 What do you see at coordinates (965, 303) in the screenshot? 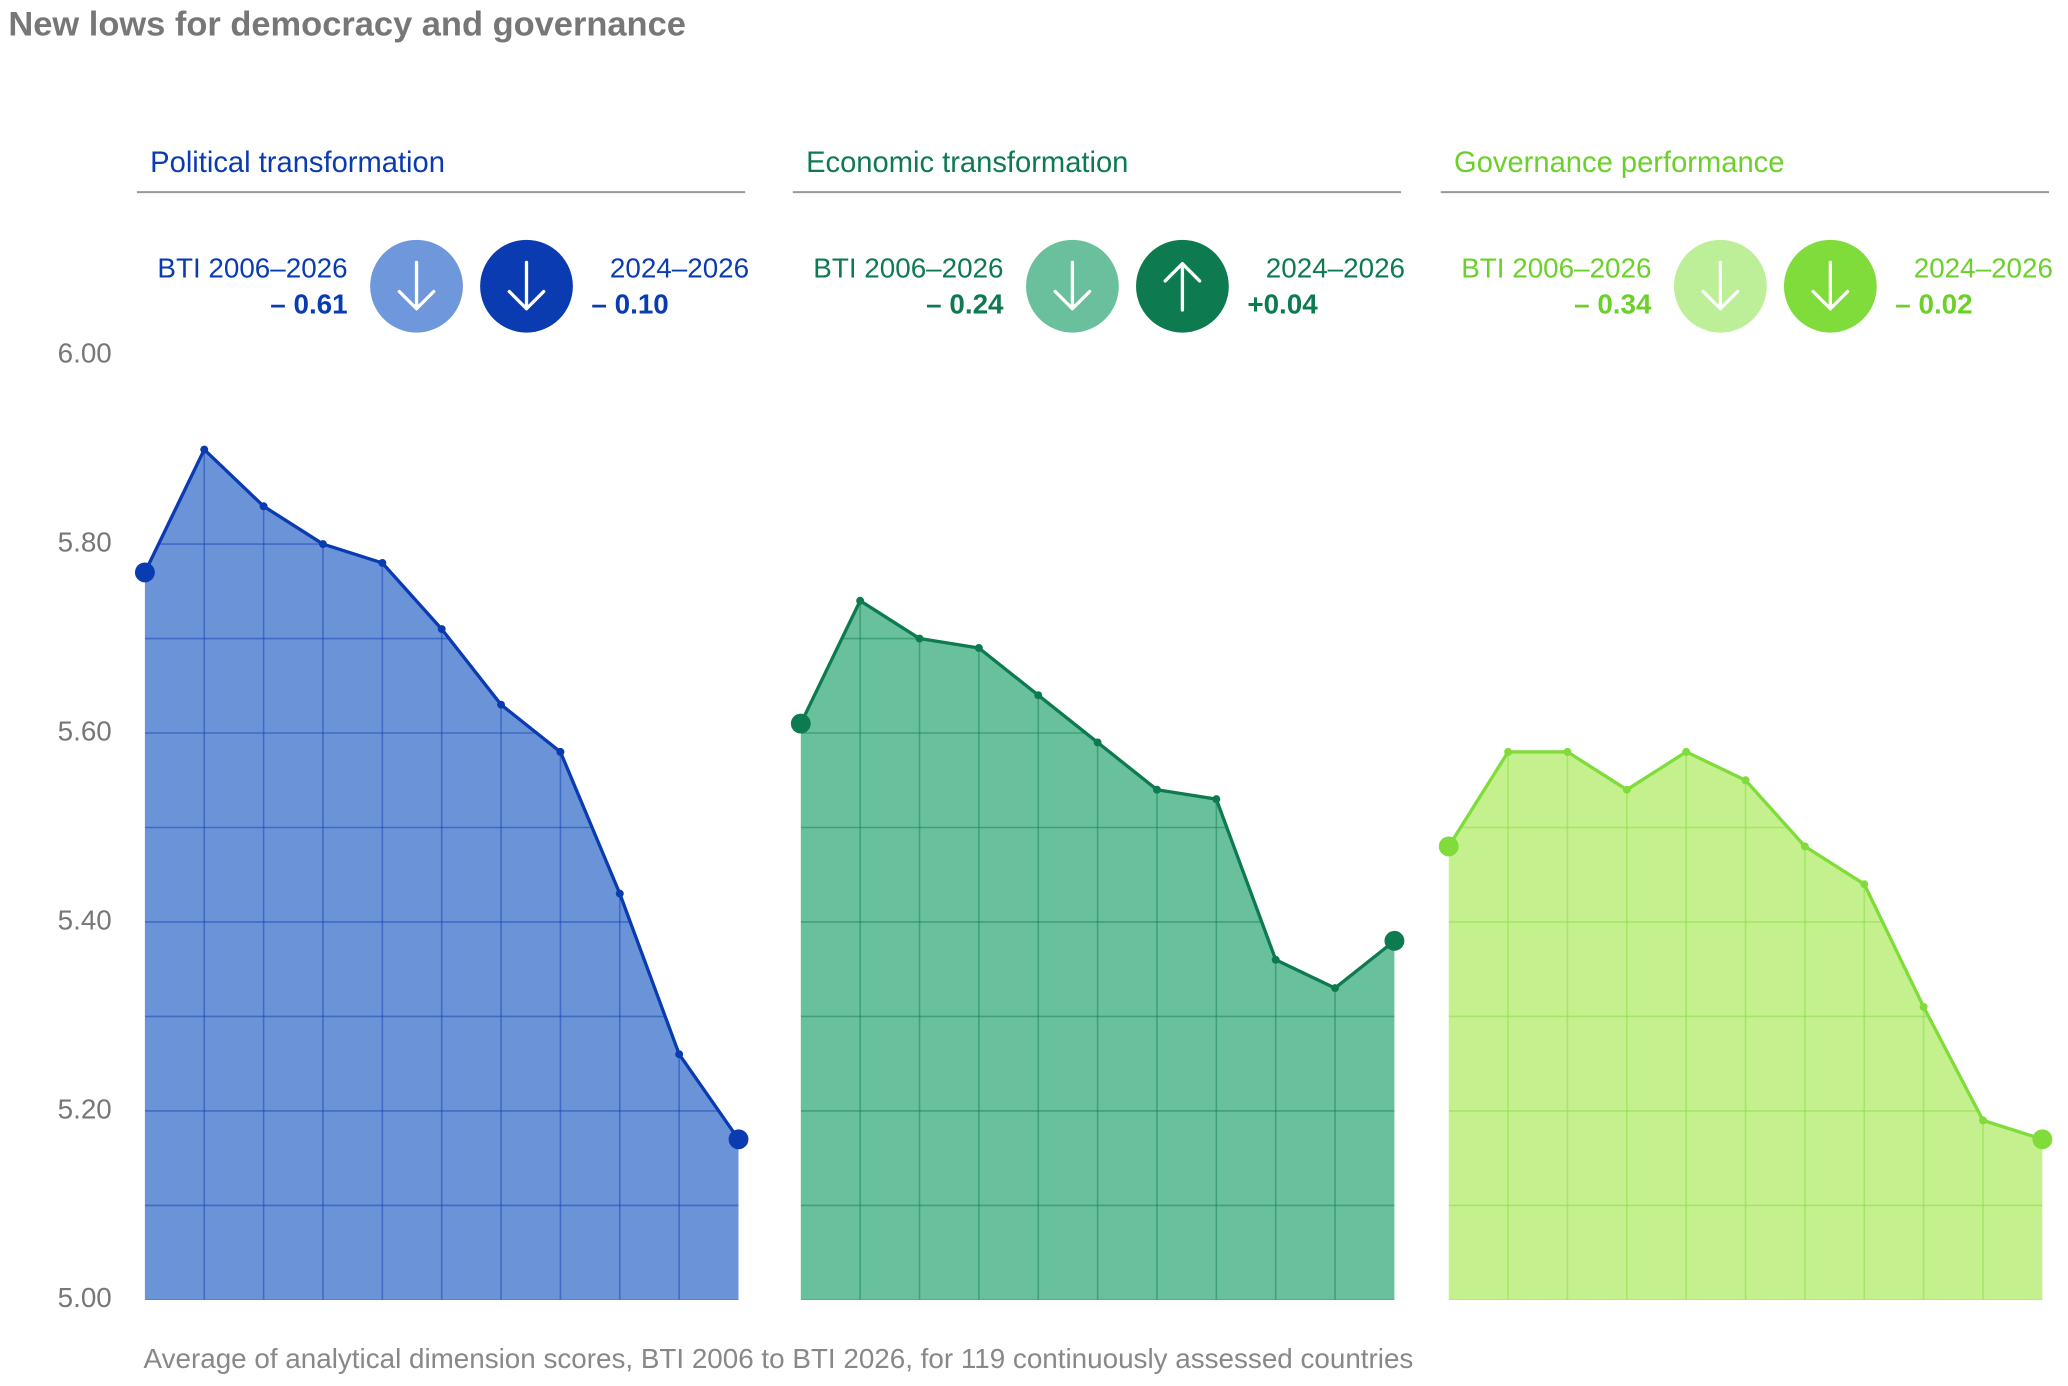
I see `change-label: – 0.24` at bounding box center [965, 303].